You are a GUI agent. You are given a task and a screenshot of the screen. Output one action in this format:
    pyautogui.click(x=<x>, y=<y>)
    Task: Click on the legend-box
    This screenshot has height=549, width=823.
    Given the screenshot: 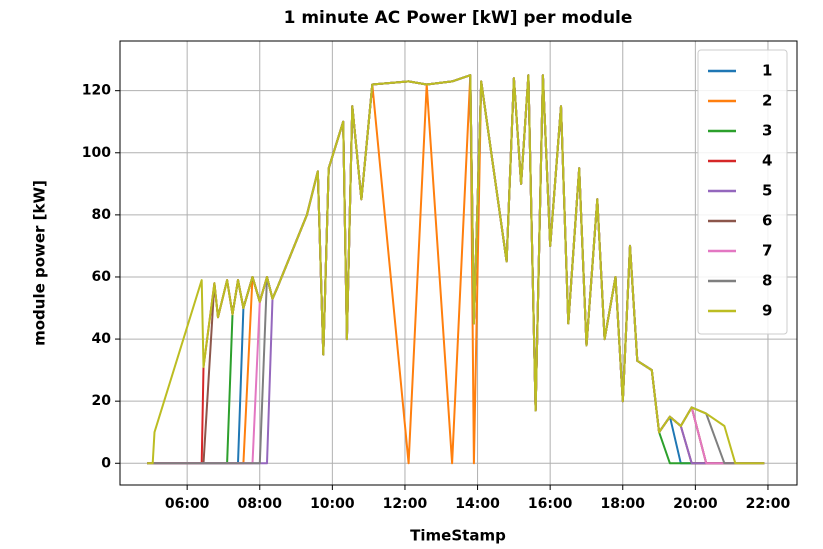 What is the action you would take?
    pyautogui.click(x=742, y=192)
    